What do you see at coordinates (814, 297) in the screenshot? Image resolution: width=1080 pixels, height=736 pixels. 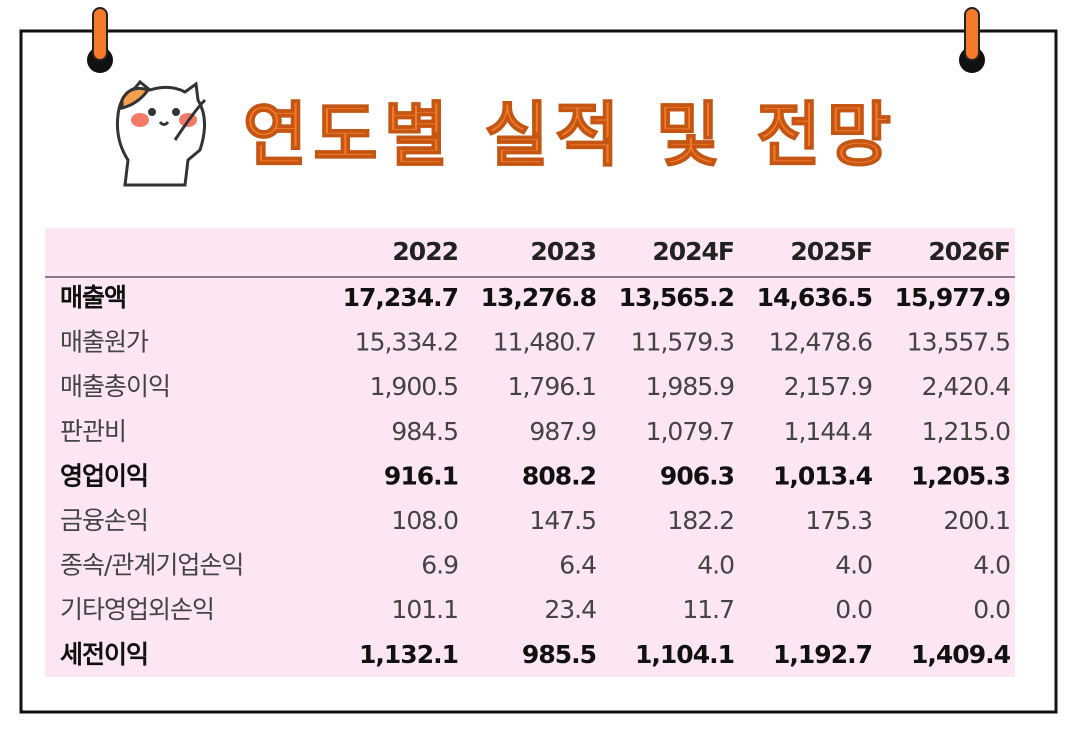 I see `cell-value: 14,636.5` at bounding box center [814, 297].